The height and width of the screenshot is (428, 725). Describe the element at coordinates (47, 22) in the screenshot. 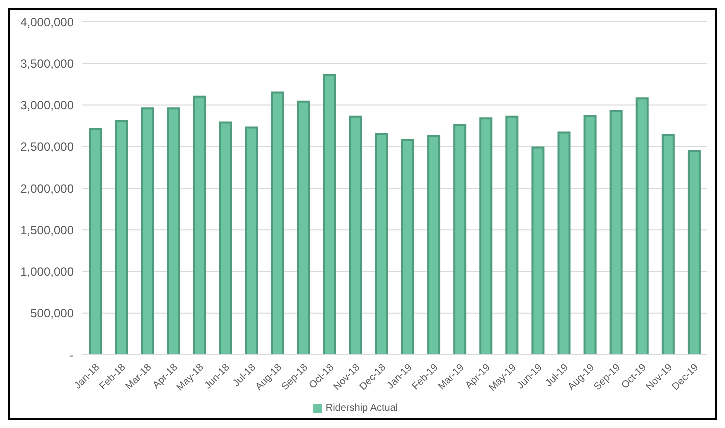

I see `y-tick-label: 4,000,000` at that location.